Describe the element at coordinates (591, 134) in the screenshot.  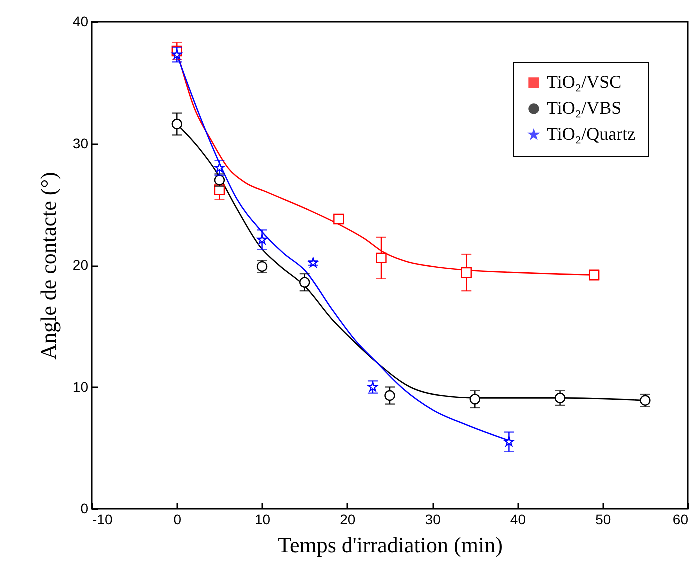
I see `legend-label: TiO₂/Quartz` at that location.